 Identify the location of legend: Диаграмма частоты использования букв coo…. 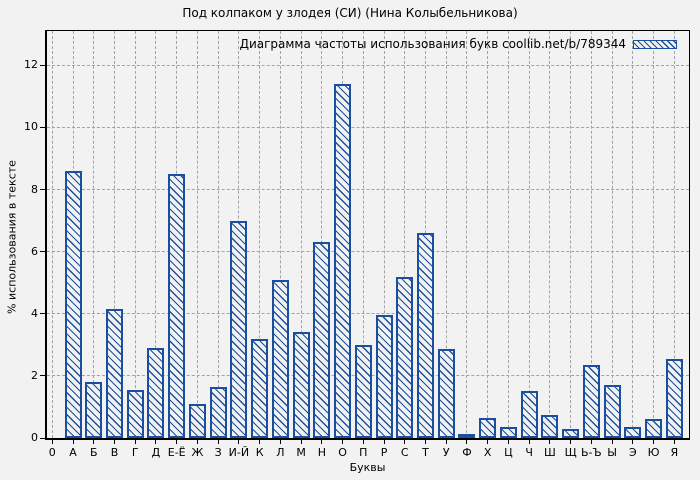
(458, 44).